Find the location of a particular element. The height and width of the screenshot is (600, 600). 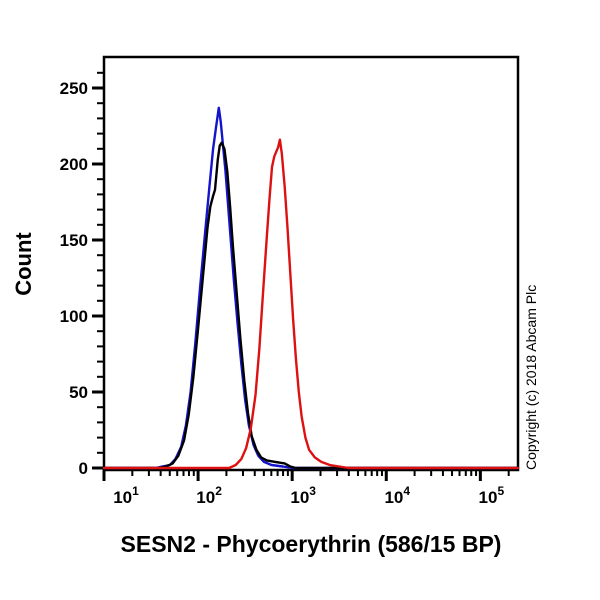

y-tick-label: 250 is located at coordinates (74, 88).